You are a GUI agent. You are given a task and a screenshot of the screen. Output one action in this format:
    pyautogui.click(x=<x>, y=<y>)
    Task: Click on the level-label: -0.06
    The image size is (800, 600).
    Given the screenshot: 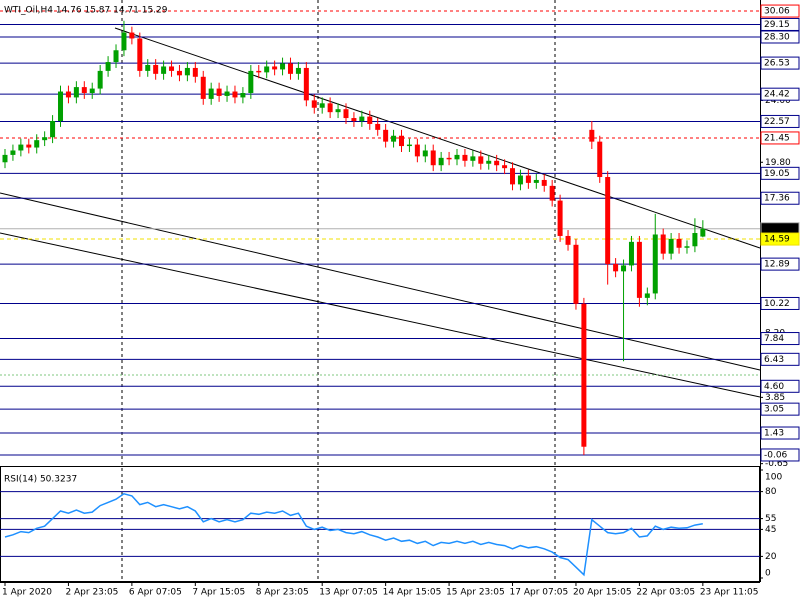 What is the action you would take?
    pyautogui.click(x=776, y=455)
    